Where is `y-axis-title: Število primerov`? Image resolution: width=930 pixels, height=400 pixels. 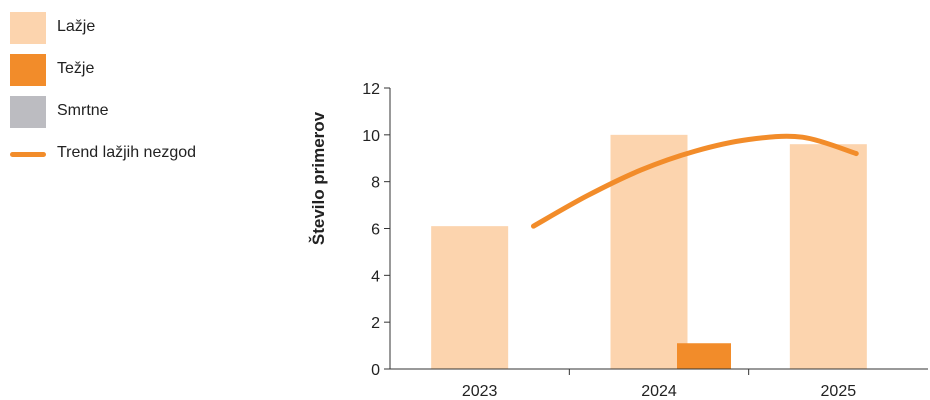 y-axis-title: Število primerov is located at coordinates (318, 178).